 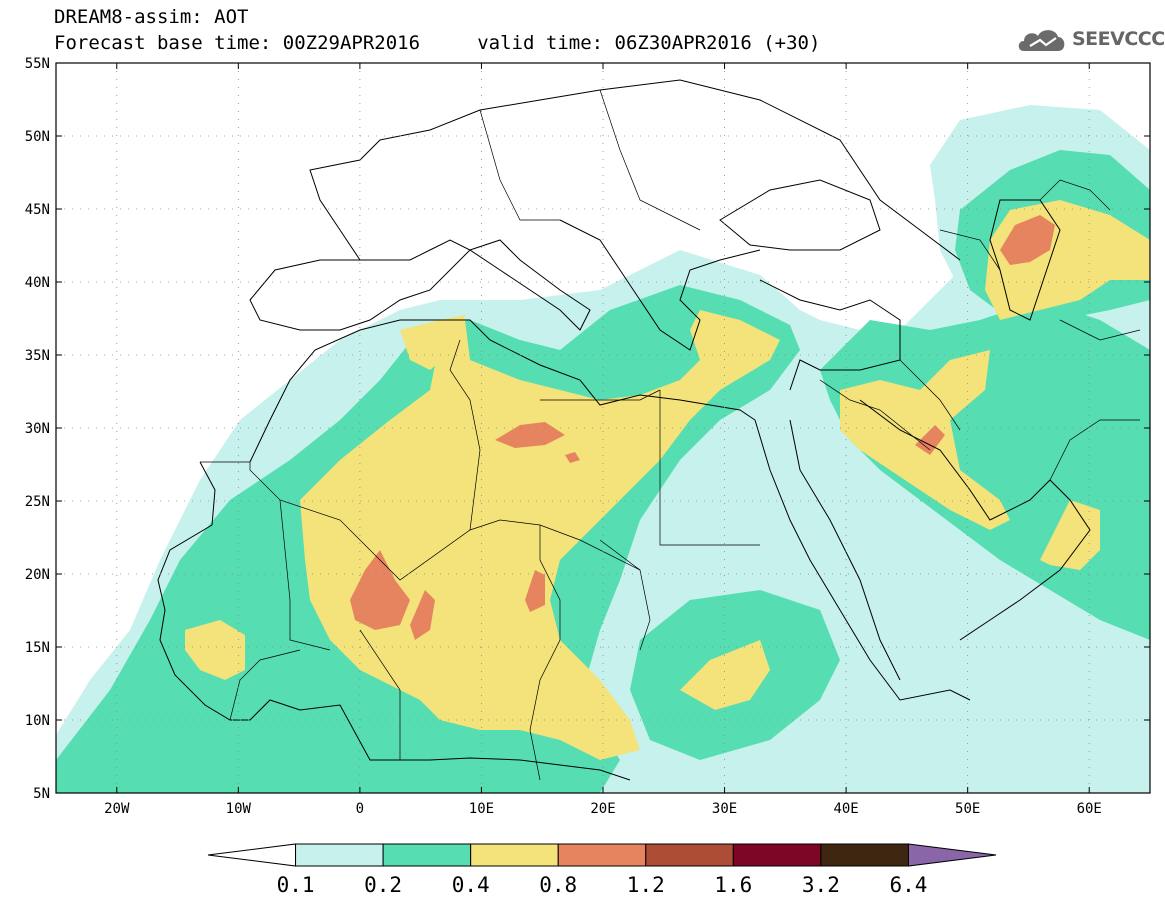 What do you see at coordinates (37, 283) in the screenshot?
I see `lat-tick-label: 40N` at bounding box center [37, 283].